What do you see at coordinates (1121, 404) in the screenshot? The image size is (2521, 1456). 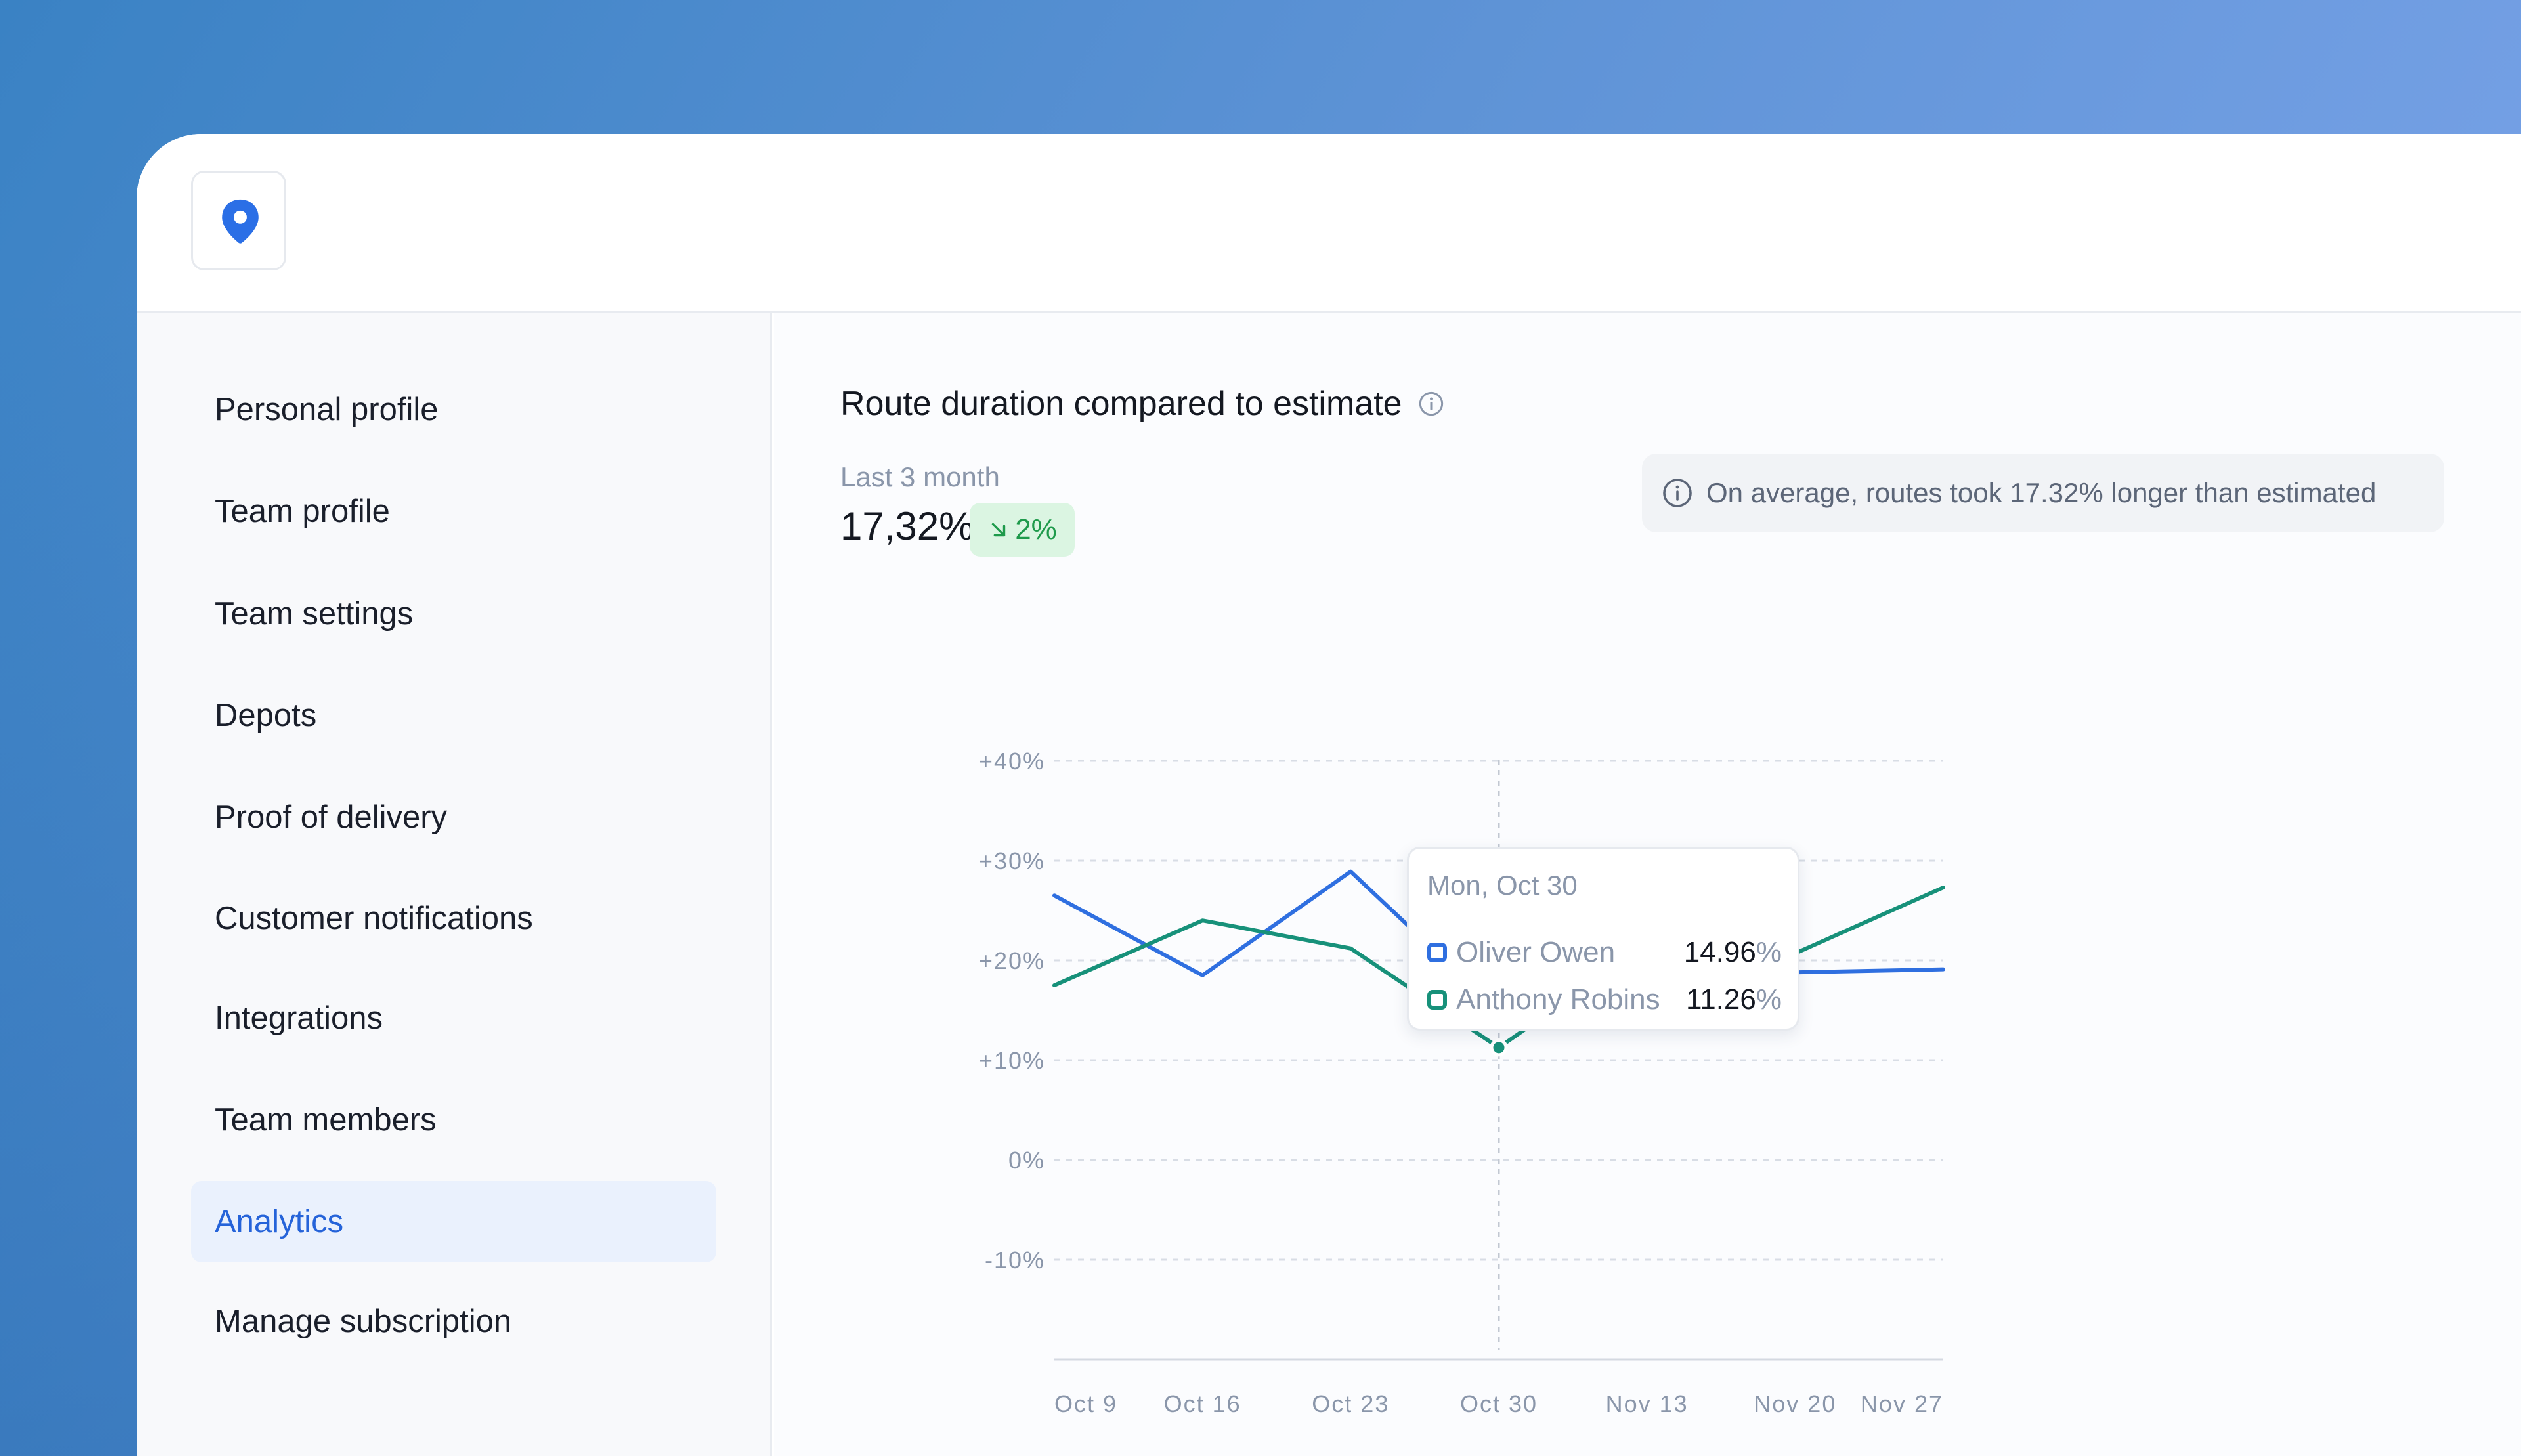 I see `chart-title-text: Route duration compared to estimate` at bounding box center [1121, 404].